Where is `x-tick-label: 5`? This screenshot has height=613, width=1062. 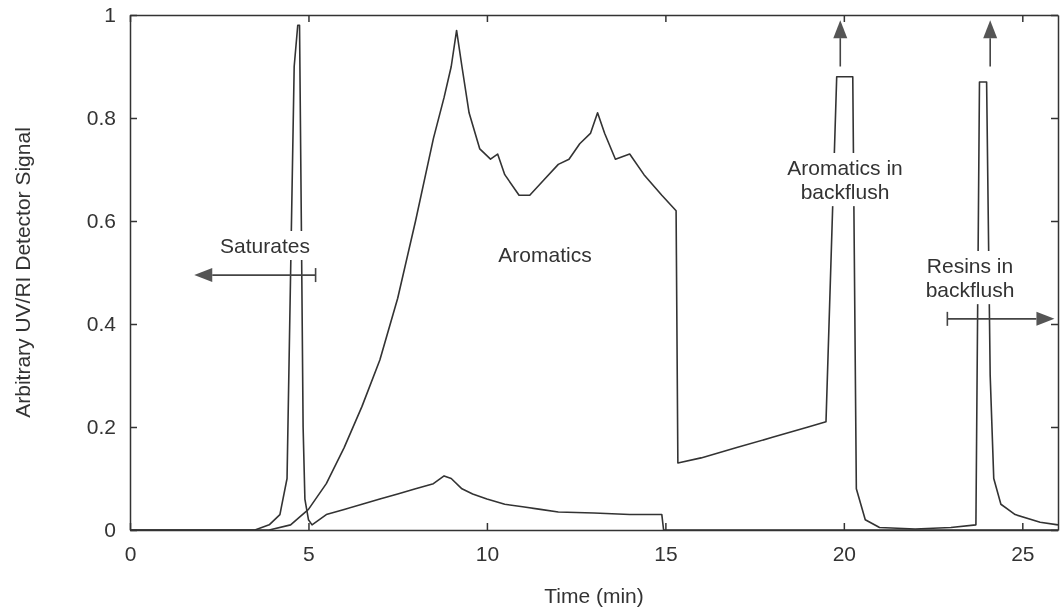 x-tick-label: 5 is located at coordinates (309, 553).